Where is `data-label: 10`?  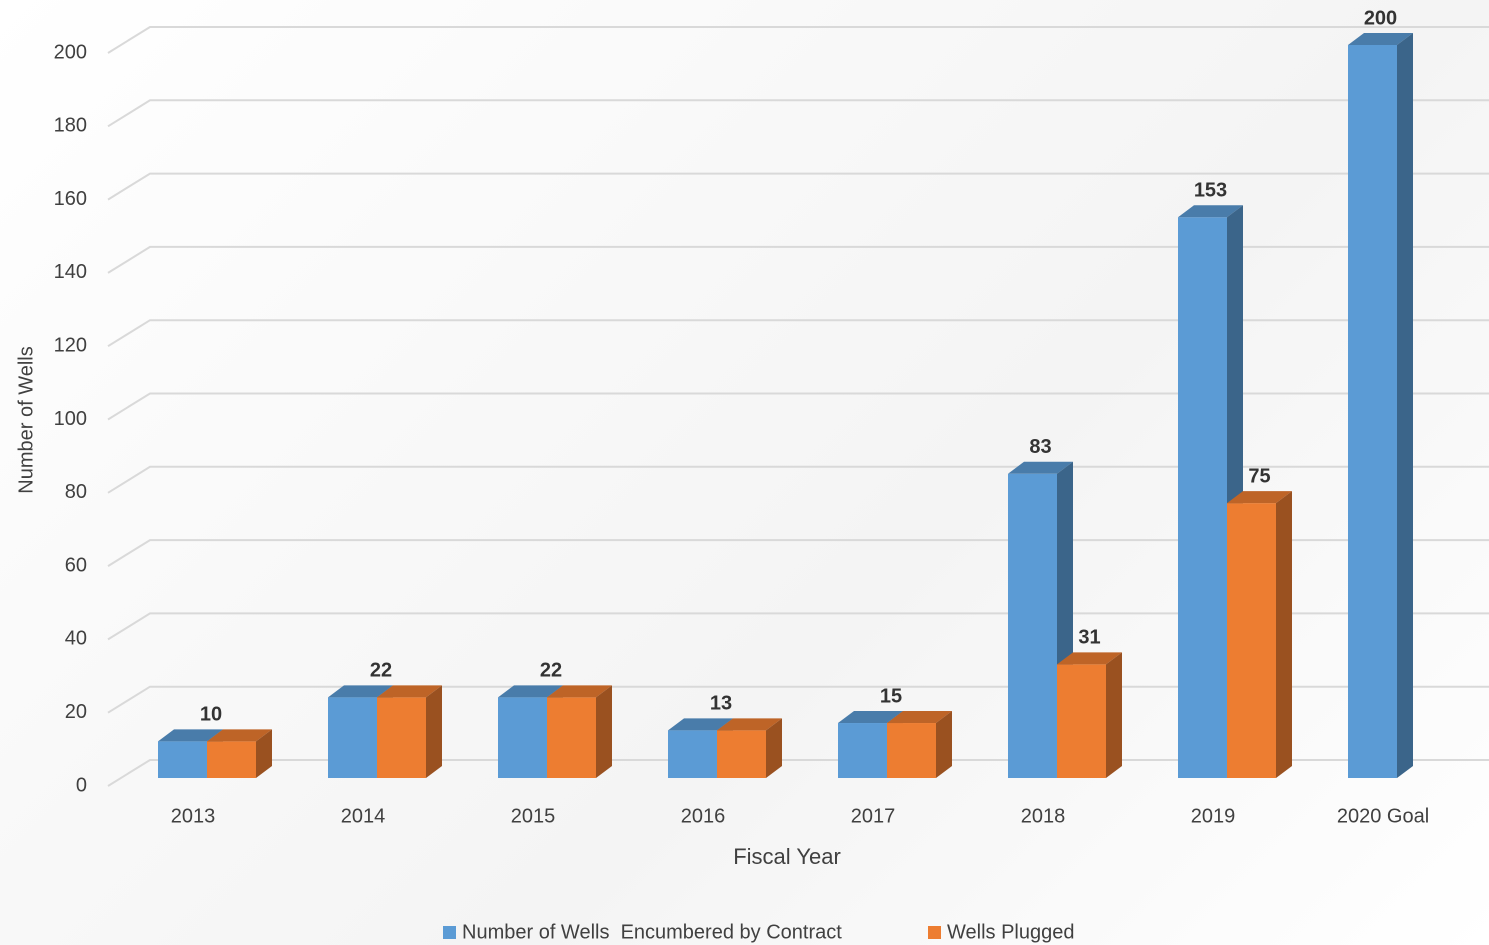 data-label: 10 is located at coordinates (211, 715).